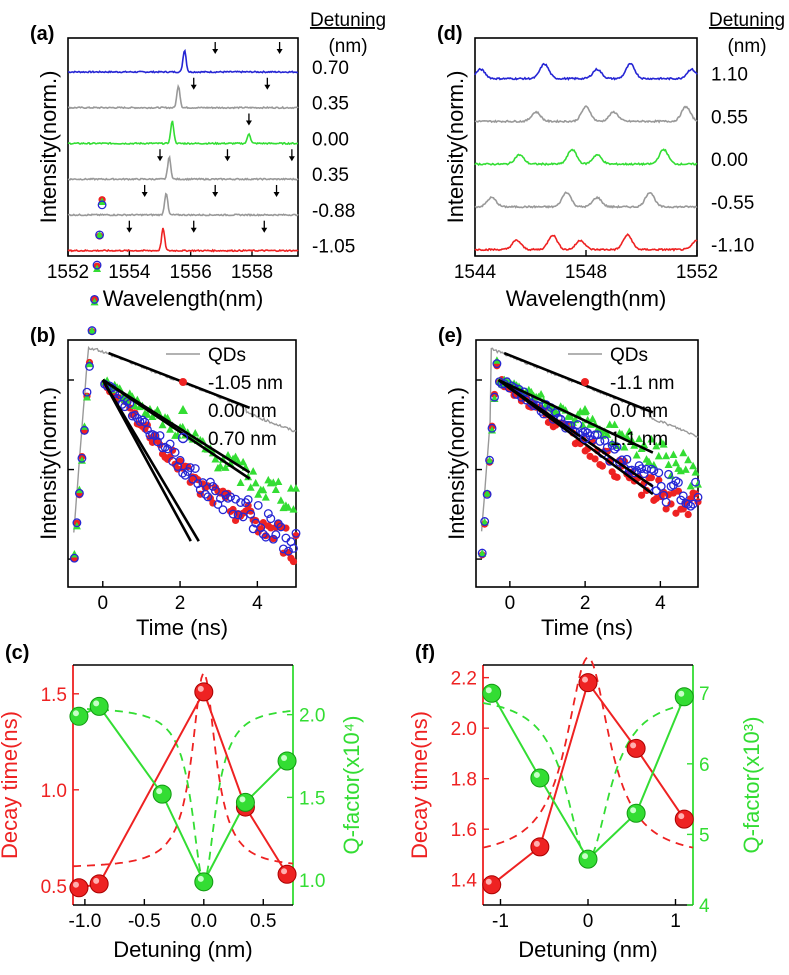 Image resolution: width=789 pixels, height=975 pixels. What do you see at coordinates (633, 745) in the screenshot?
I see `decay-point-highlight` at bounding box center [633, 745].